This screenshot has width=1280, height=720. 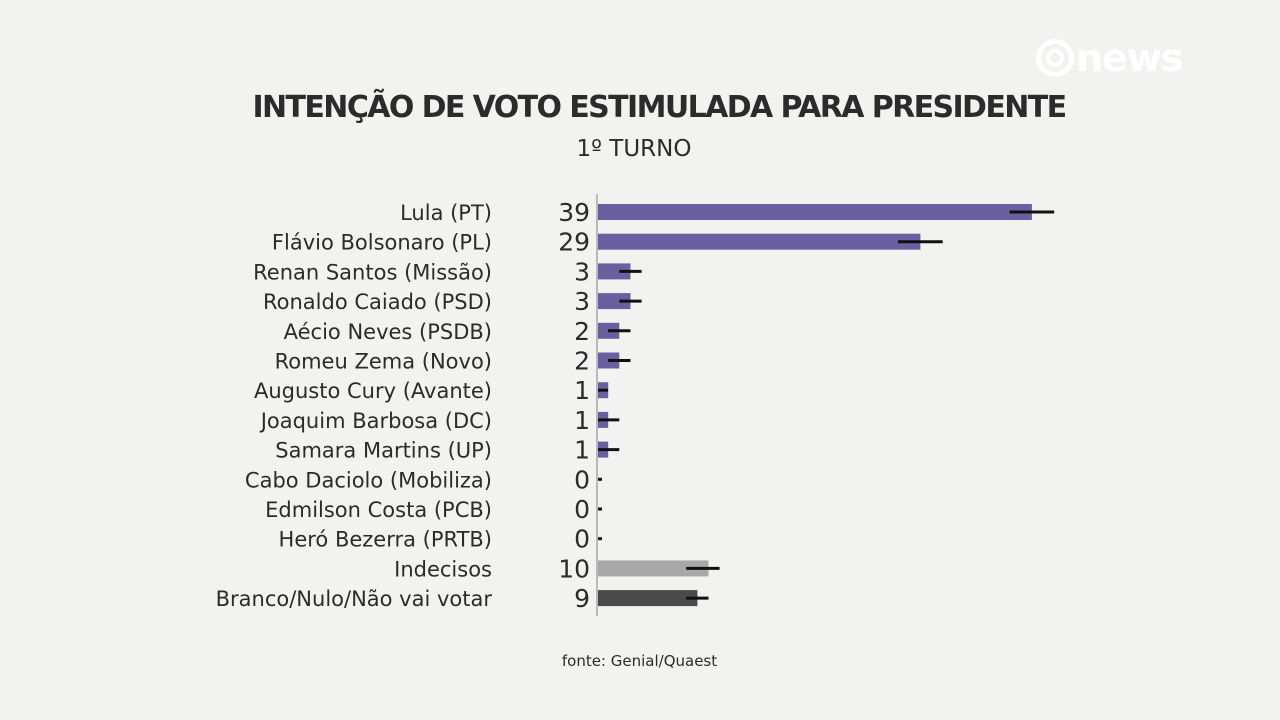 I want to click on gnews-logo: news, so click(x=1110, y=58).